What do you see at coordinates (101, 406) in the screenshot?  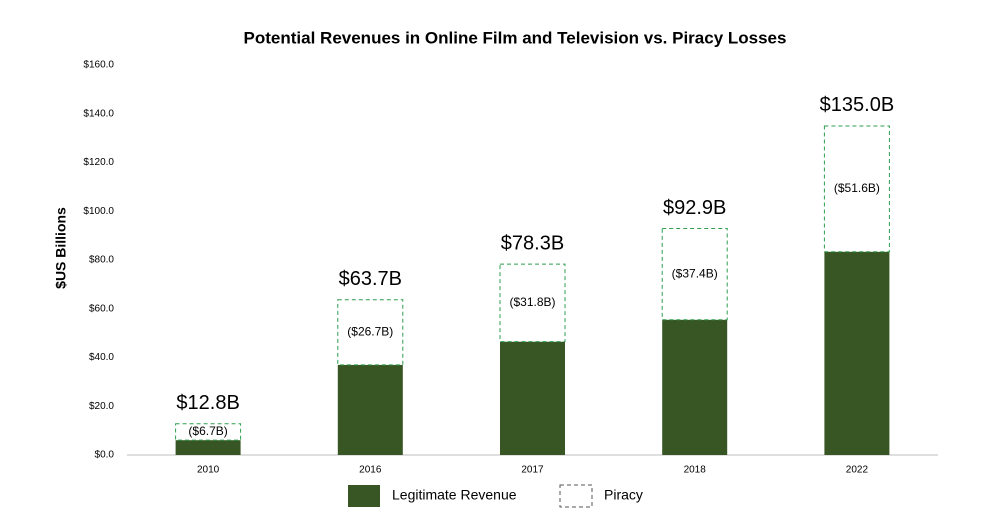 I see `y-tick-label: $20.0` at bounding box center [101, 406].